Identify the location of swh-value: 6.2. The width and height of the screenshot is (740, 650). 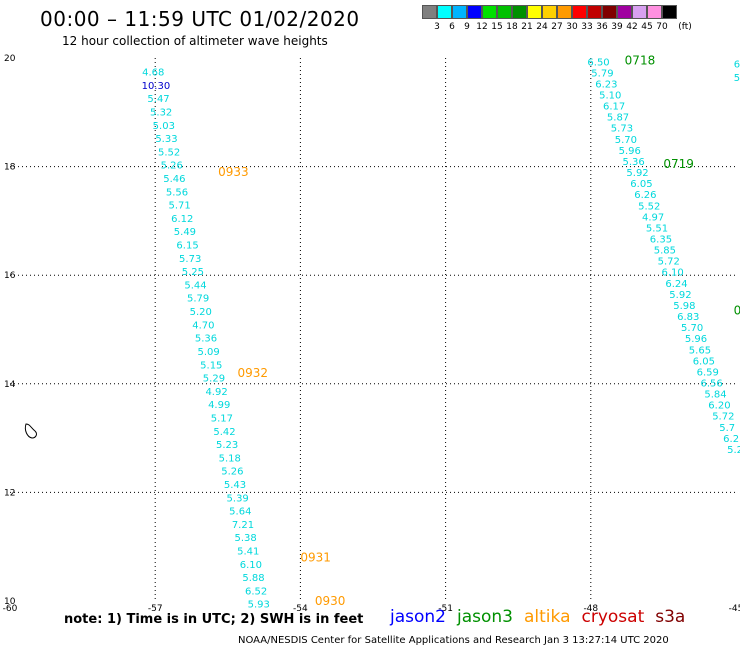
(731, 439).